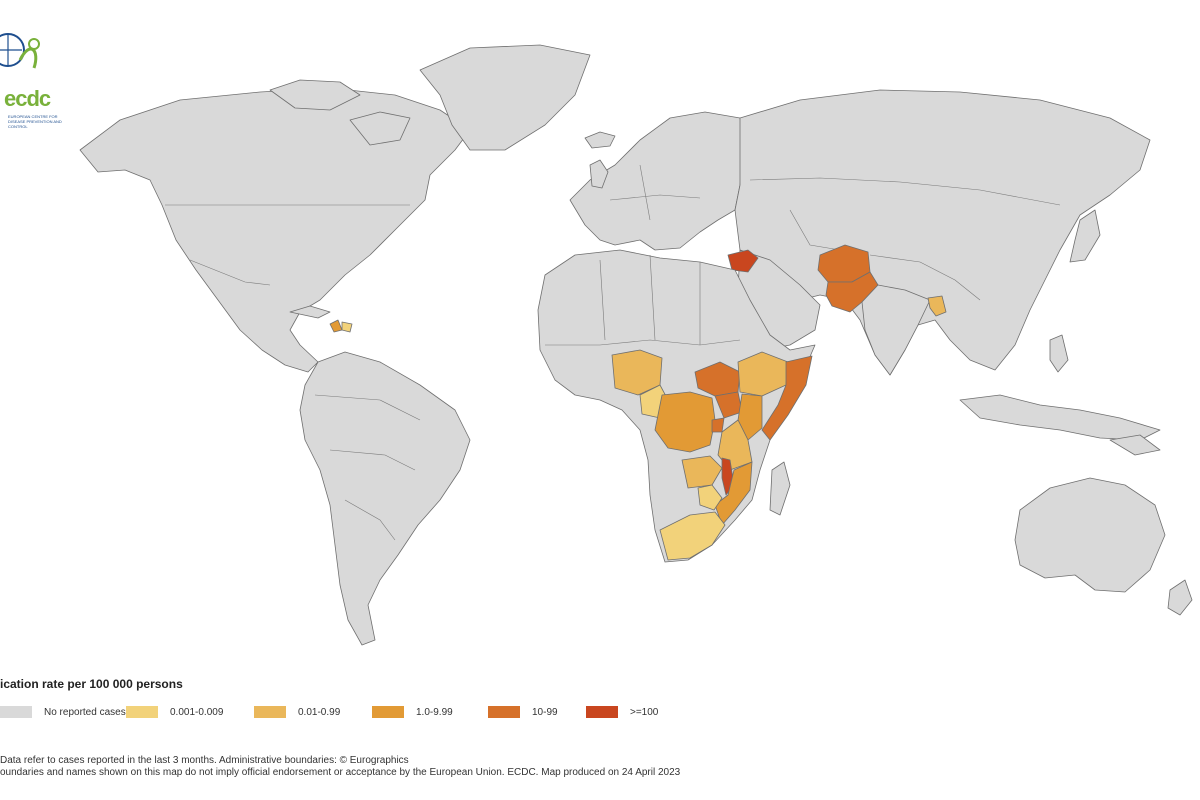 The image size is (1200, 800). What do you see at coordinates (319, 712) in the screenshot?
I see `legend-label: 0.01-0.99` at bounding box center [319, 712].